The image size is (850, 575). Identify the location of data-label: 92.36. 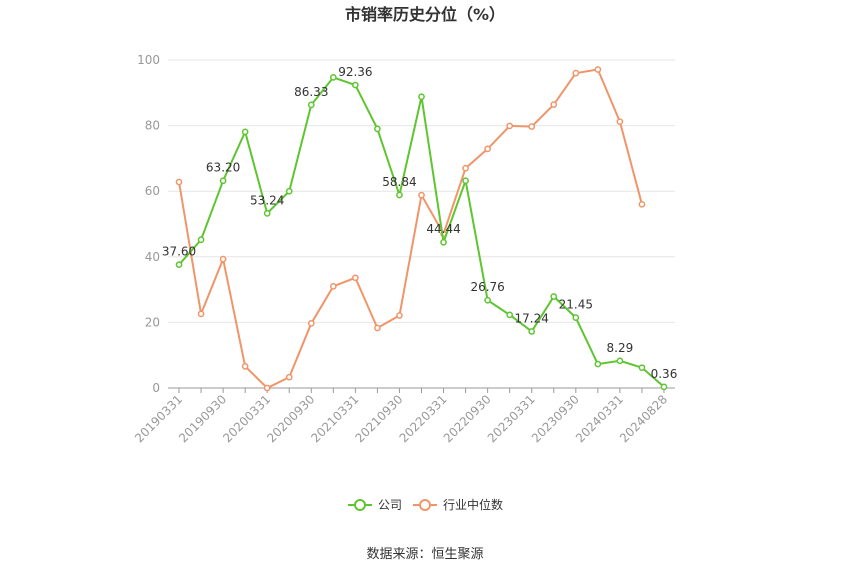
(355, 72).